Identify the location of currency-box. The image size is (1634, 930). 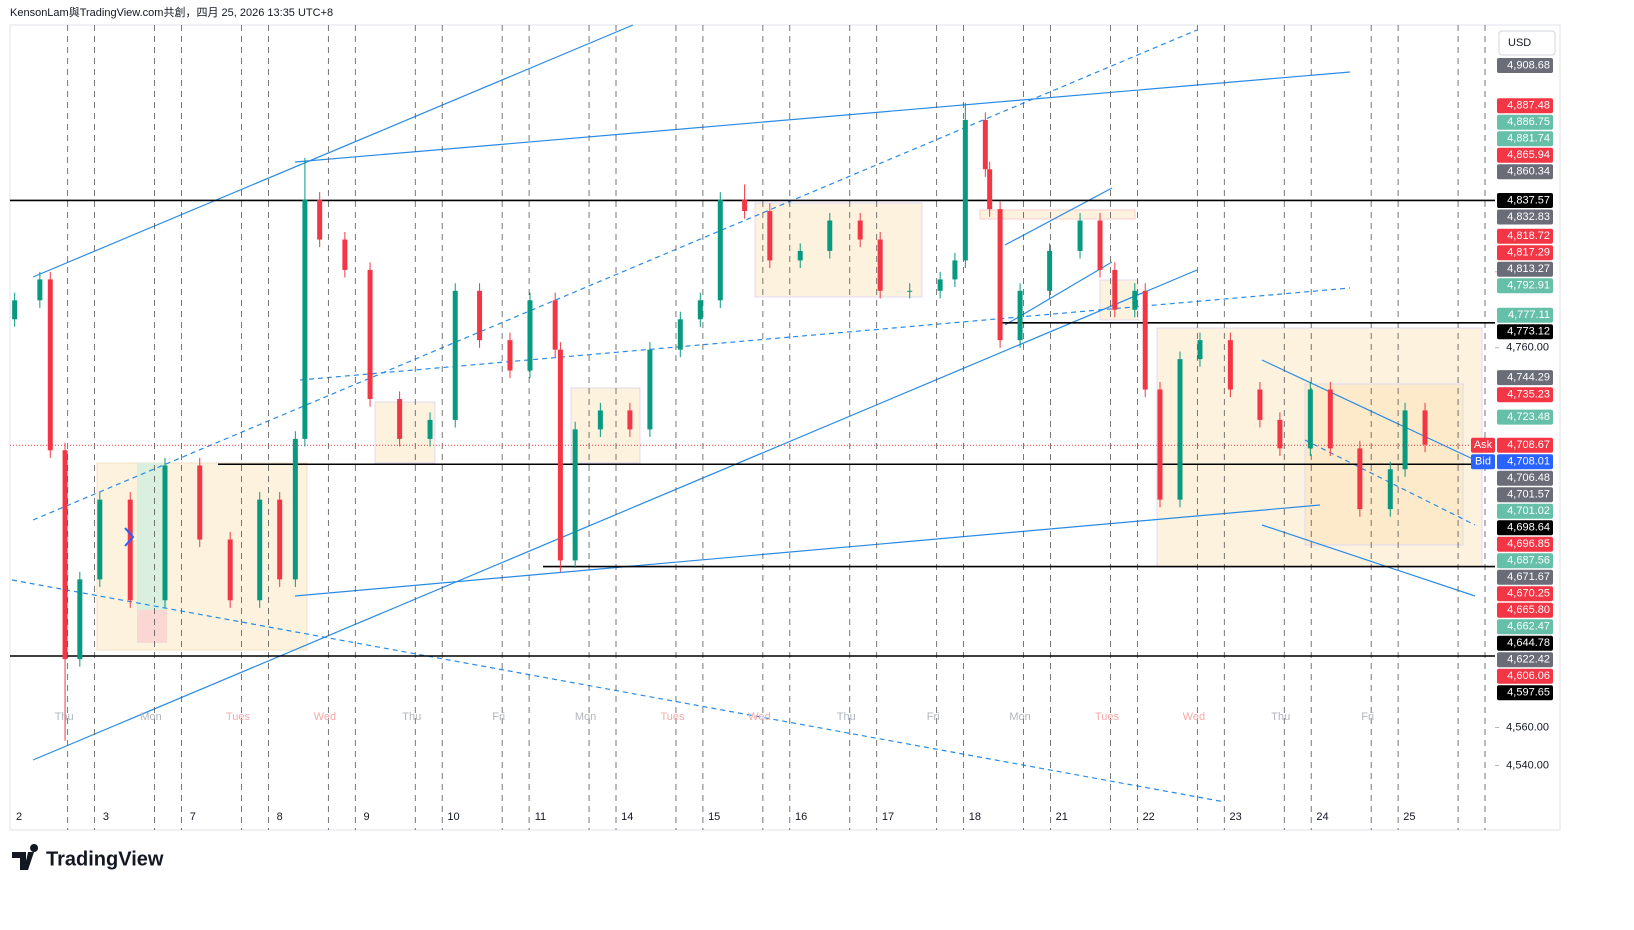
(1527, 43).